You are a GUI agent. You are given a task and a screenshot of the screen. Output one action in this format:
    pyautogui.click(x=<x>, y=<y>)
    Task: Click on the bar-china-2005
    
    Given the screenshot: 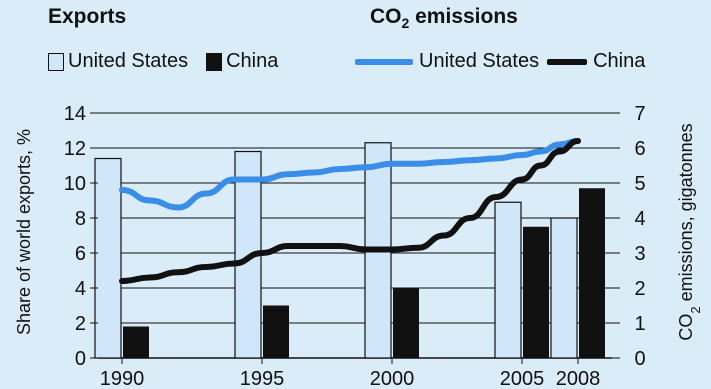 What is the action you would take?
    pyautogui.click(x=536, y=292)
    